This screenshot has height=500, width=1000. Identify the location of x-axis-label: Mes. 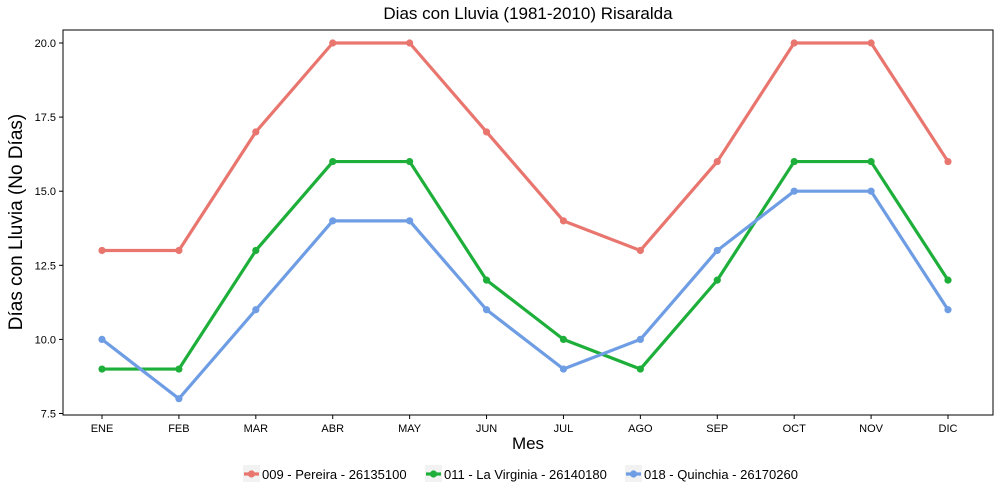
(528, 443).